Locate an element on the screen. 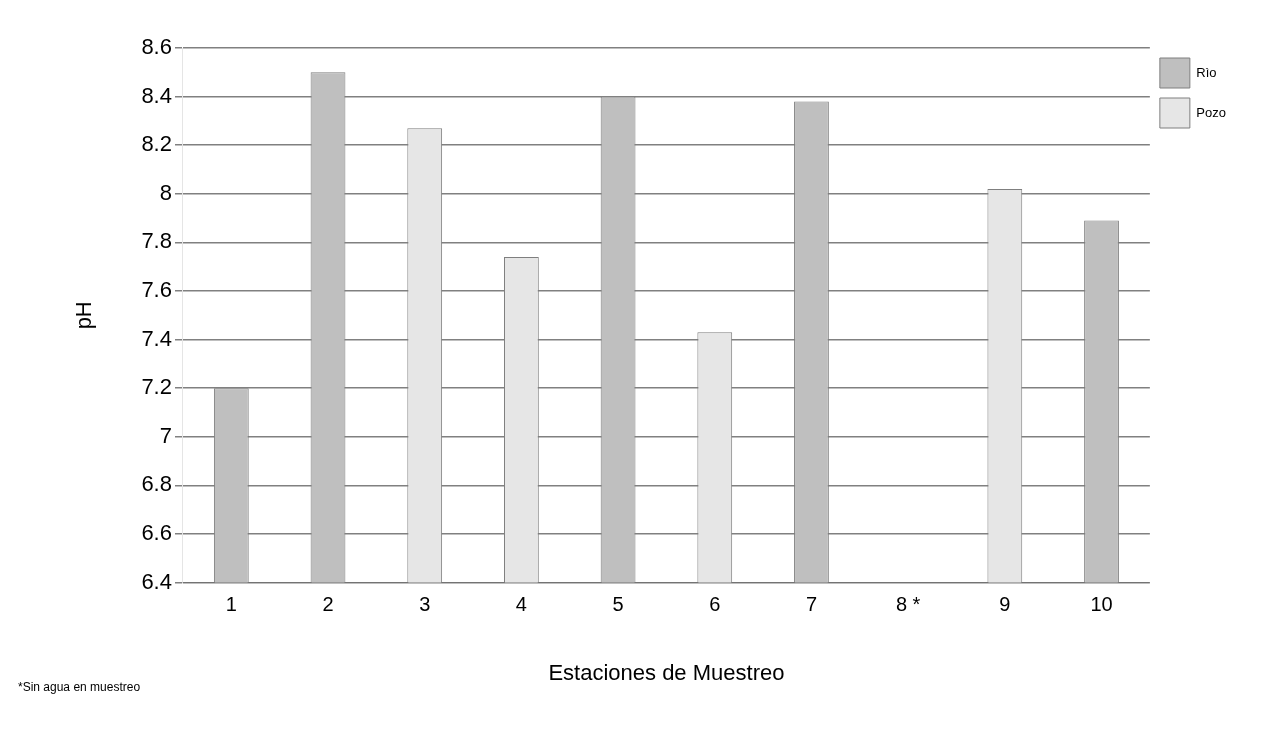 The width and height of the screenshot is (1264, 739). x-tick-label: 8 * is located at coordinates (908, 604).